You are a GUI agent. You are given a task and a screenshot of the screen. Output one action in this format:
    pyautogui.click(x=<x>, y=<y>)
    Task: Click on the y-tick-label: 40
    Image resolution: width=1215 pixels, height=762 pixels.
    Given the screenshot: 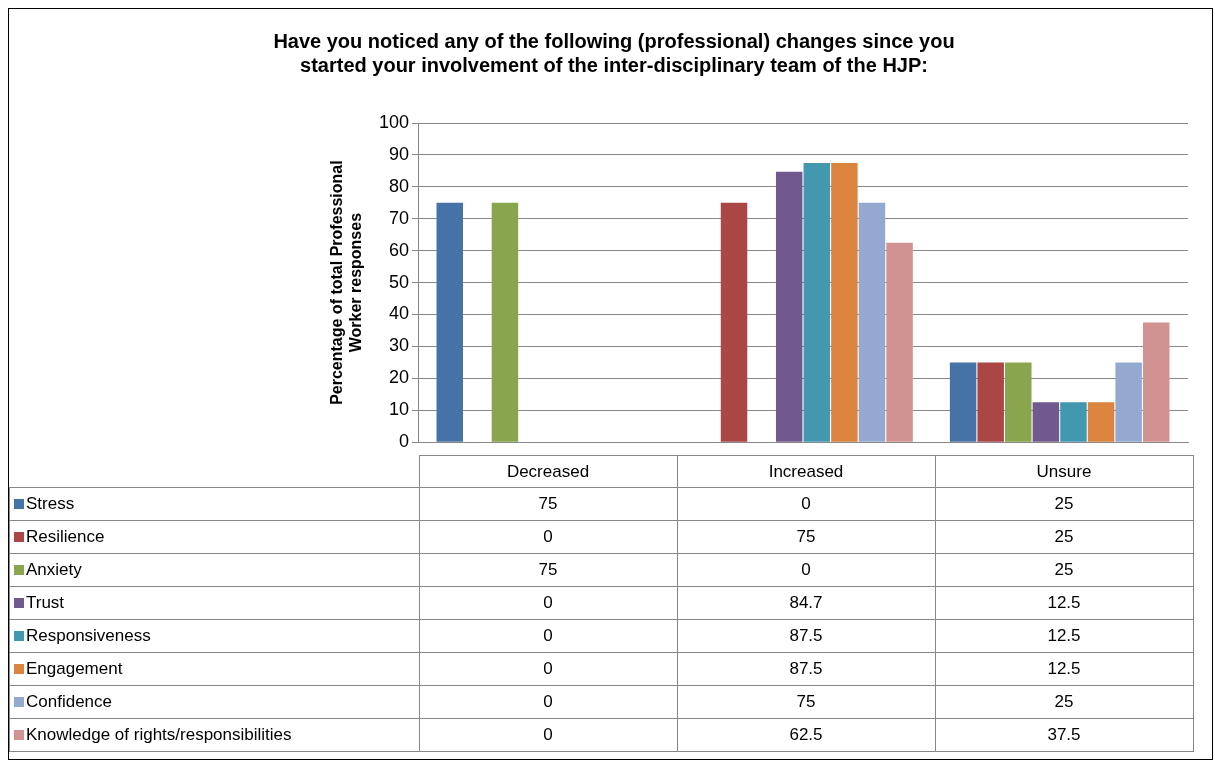 What is the action you would take?
    pyautogui.click(x=398, y=313)
    